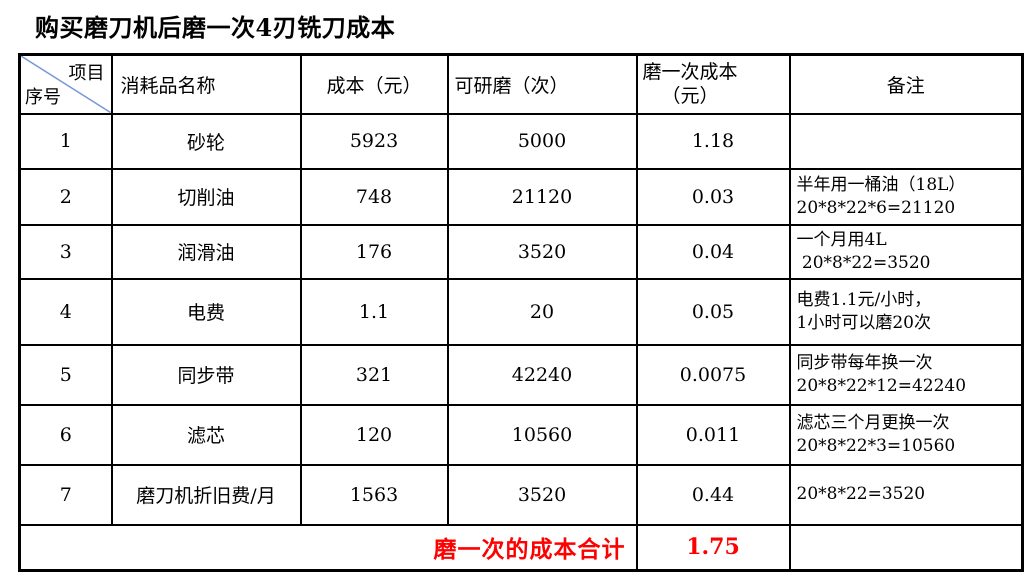 This screenshot has height=582, width=1035. Describe the element at coordinates (713, 141) in the screenshot. I see `cell-per: 1.18` at that location.